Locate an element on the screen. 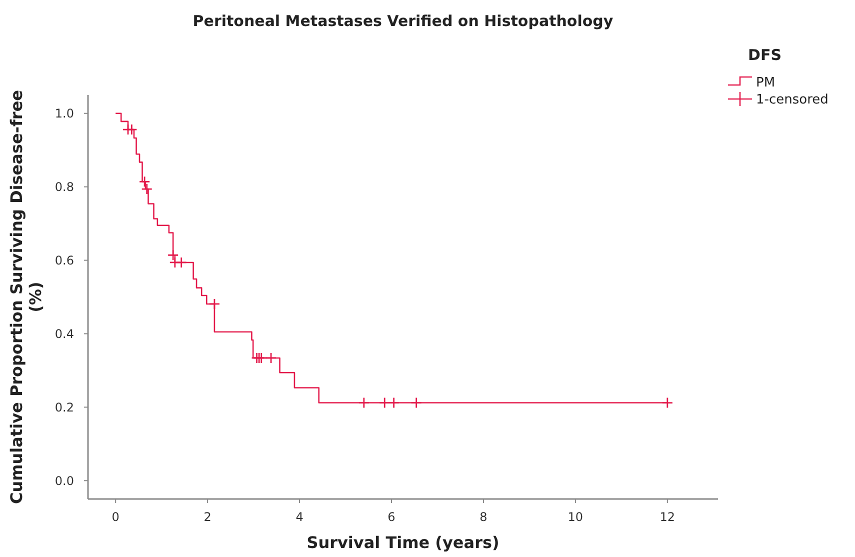 This screenshot has width=855, height=557. x-tick-label: 2 is located at coordinates (208, 517).